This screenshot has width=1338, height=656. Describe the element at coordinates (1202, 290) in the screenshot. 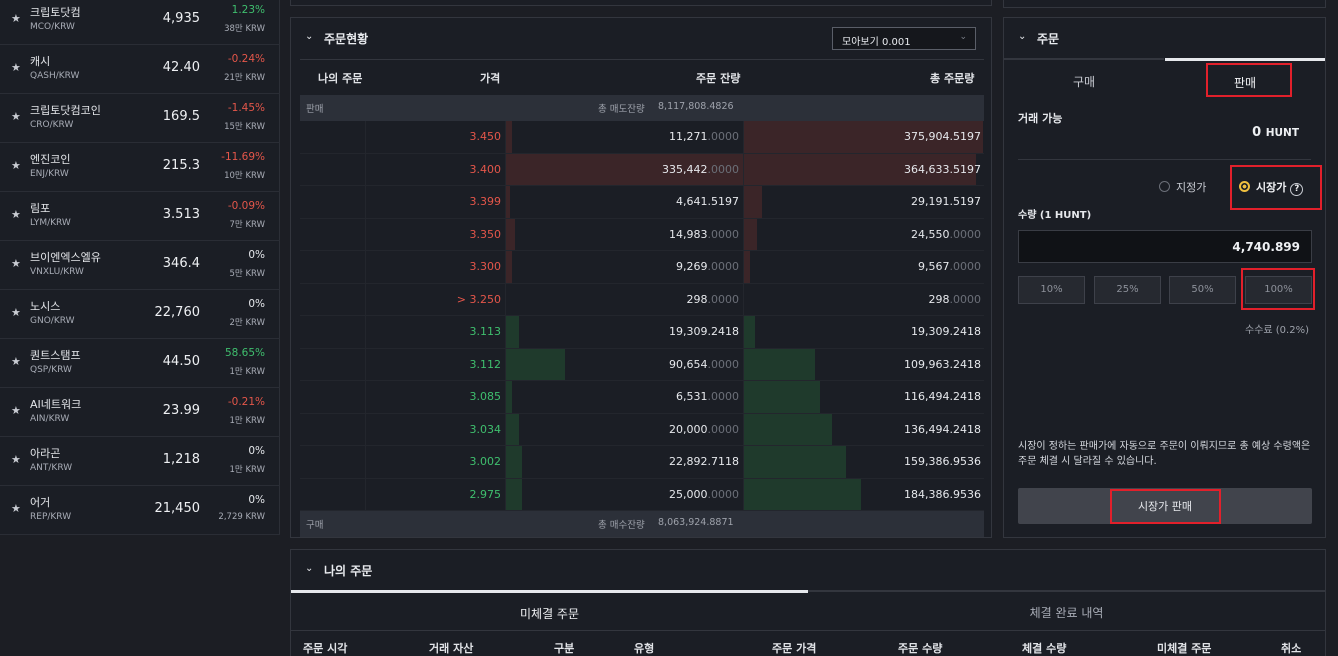

I see `pct-50-button: 50%` at that location.